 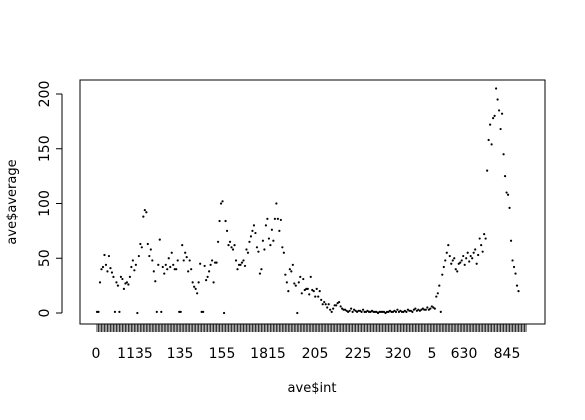 What do you see at coordinates (45, 258) in the screenshot?
I see `y-tick-label: 50` at bounding box center [45, 258].